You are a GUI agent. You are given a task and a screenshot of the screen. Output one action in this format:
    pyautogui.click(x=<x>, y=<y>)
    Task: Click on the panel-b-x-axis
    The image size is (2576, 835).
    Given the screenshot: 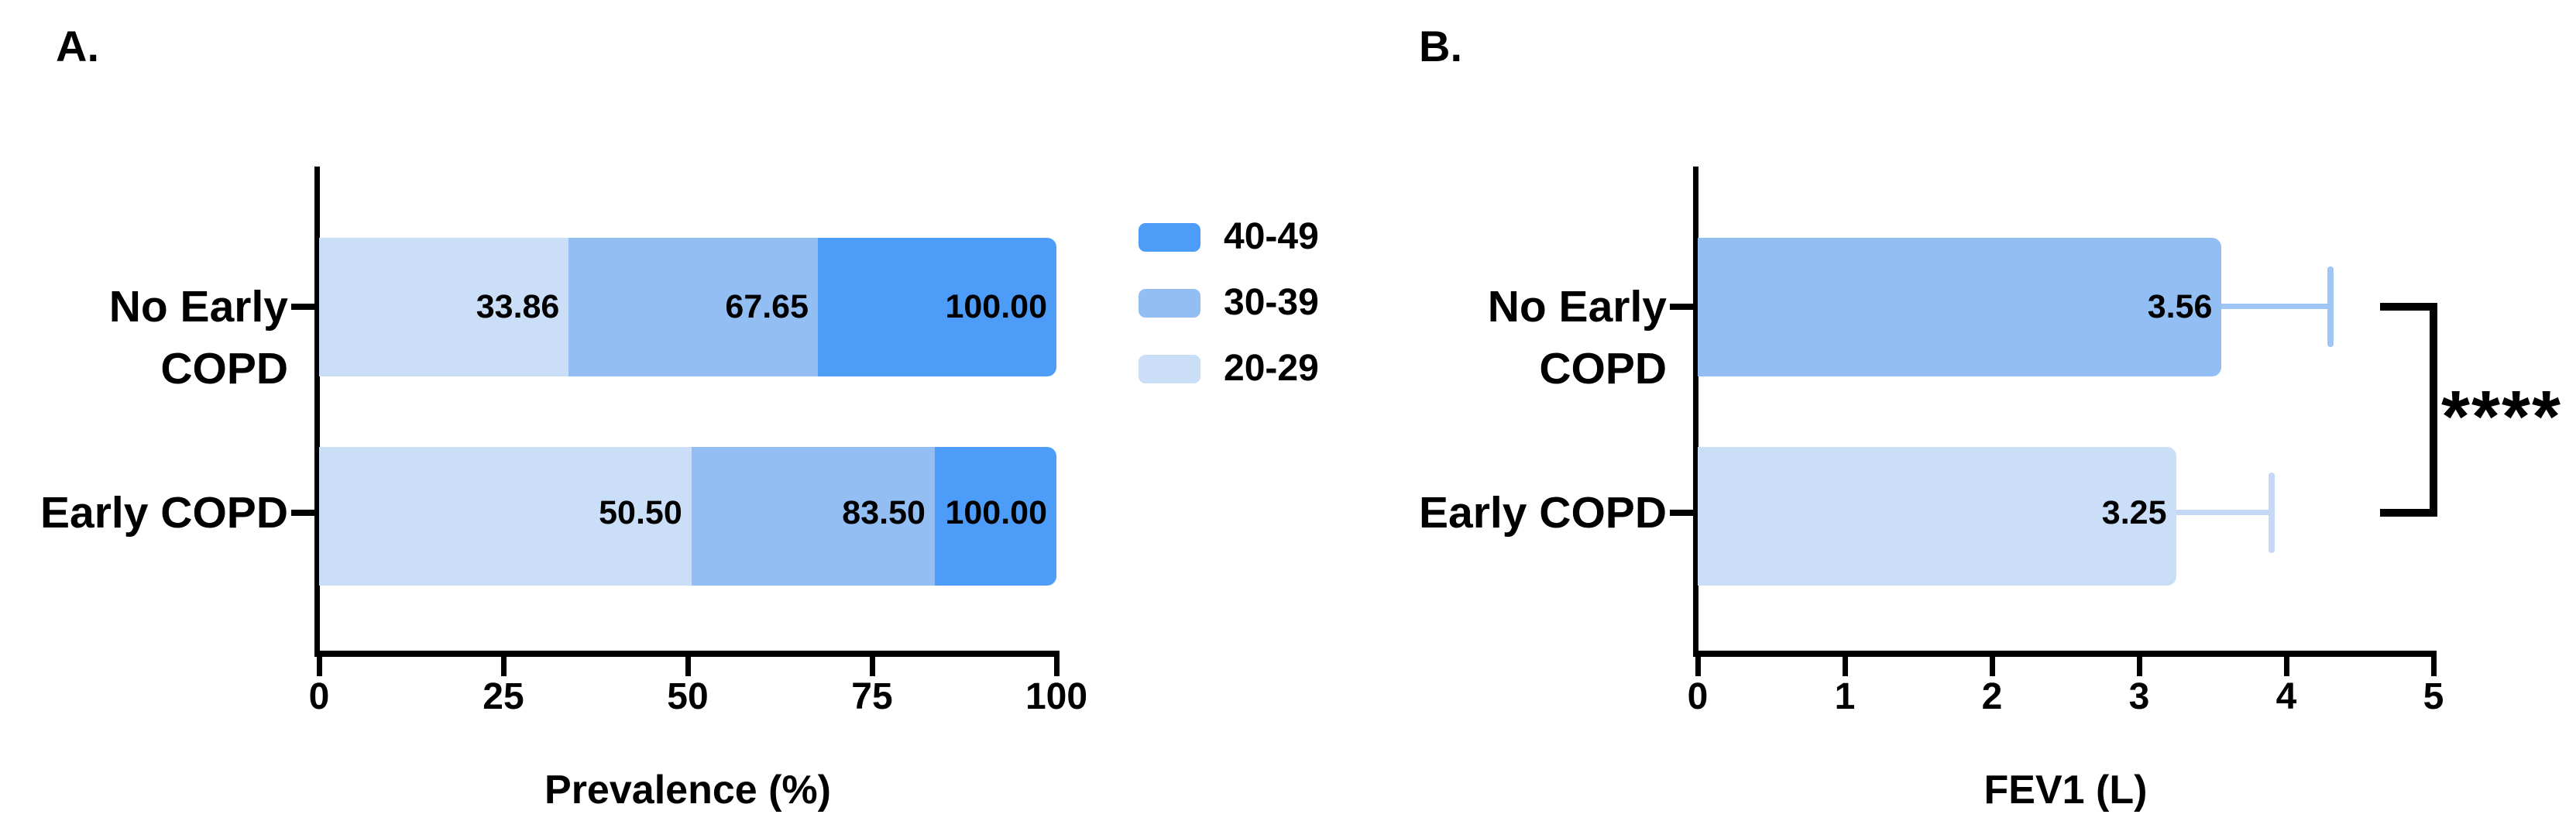 What is the action you would take?
    pyautogui.click(x=2065, y=654)
    